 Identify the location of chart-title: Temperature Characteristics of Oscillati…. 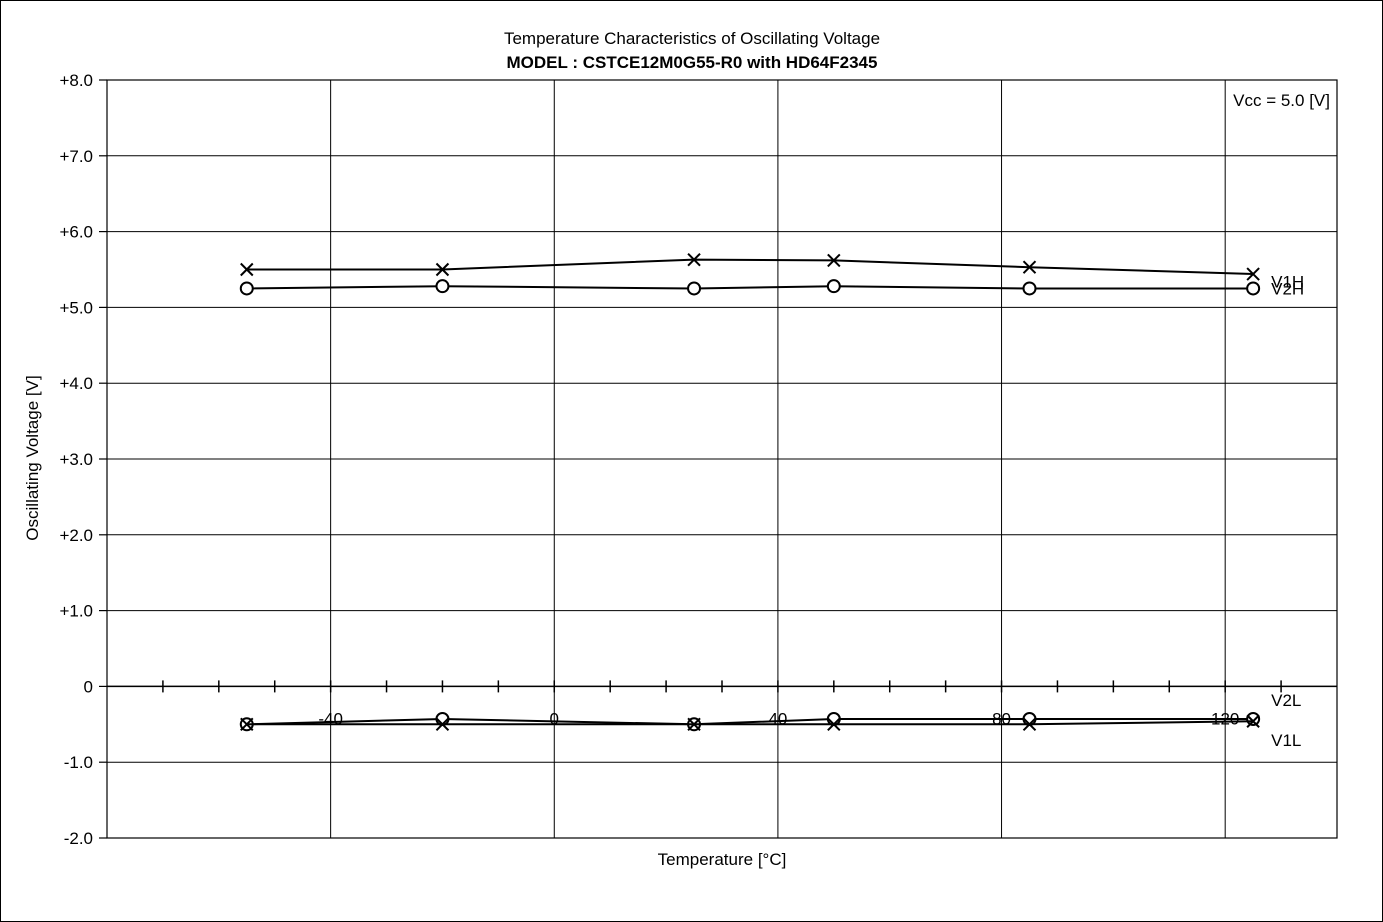
(692, 38).